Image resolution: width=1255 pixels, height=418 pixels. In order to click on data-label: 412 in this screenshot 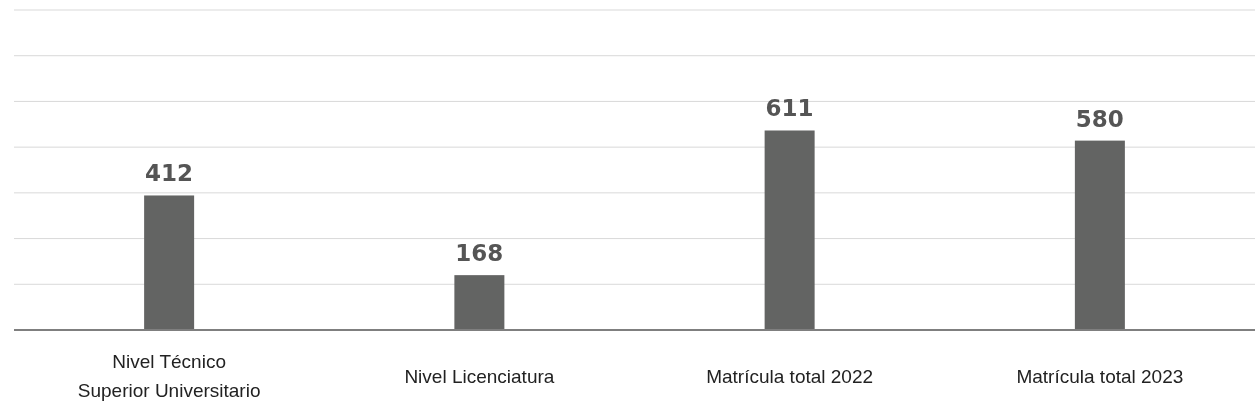, I will do `click(169, 173)`.